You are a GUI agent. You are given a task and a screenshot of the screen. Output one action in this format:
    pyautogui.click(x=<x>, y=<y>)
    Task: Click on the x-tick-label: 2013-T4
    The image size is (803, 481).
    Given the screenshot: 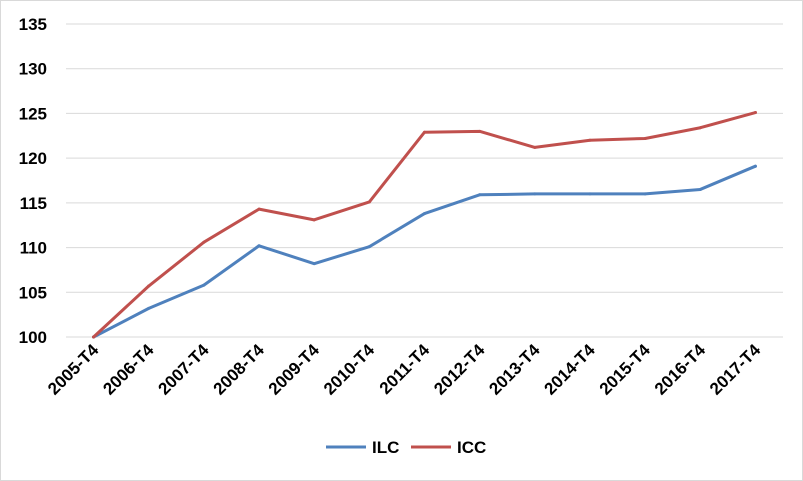 What is the action you would take?
    pyautogui.click(x=514, y=369)
    